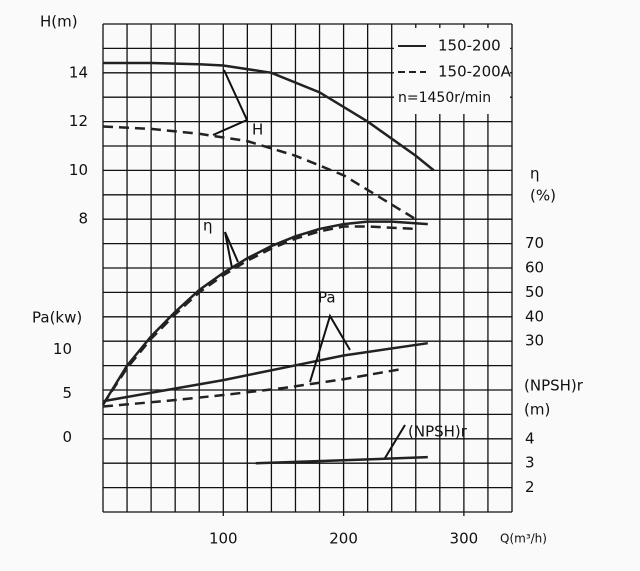 The image size is (640, 571). What do you see at coordinates (523, 539) in the screenshot?
I see `x-axis-label: Q(m³/h)` at bounding box center [523, 539].